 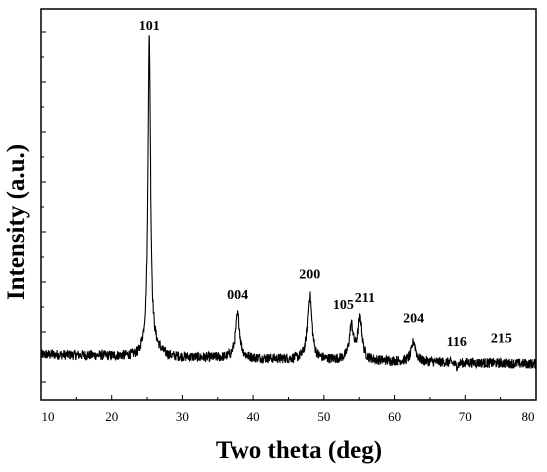 I want to click on y-axis-ticks, so click(x=43, y=207).